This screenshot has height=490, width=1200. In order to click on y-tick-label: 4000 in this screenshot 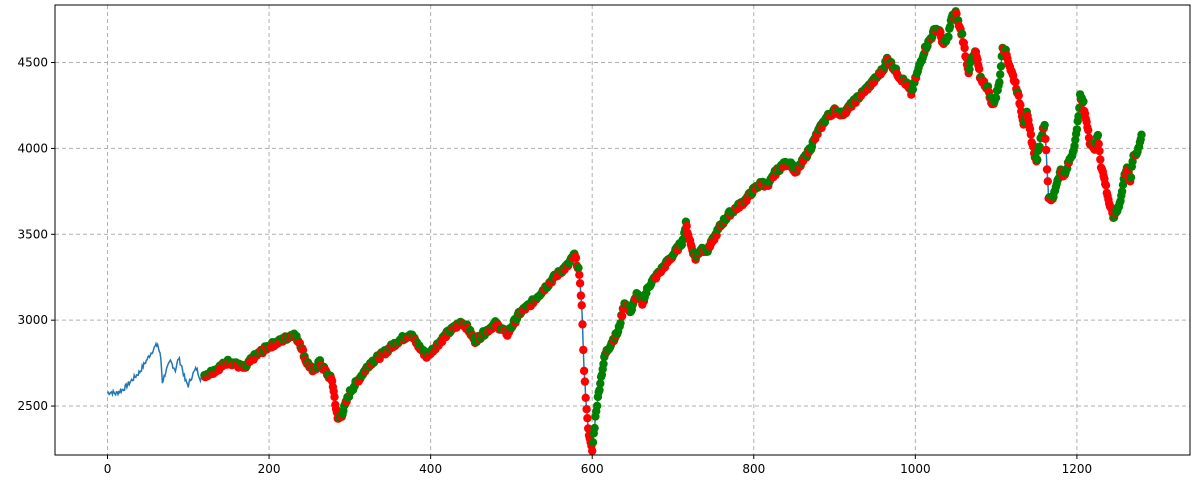, I will do `click(32, 148)`.